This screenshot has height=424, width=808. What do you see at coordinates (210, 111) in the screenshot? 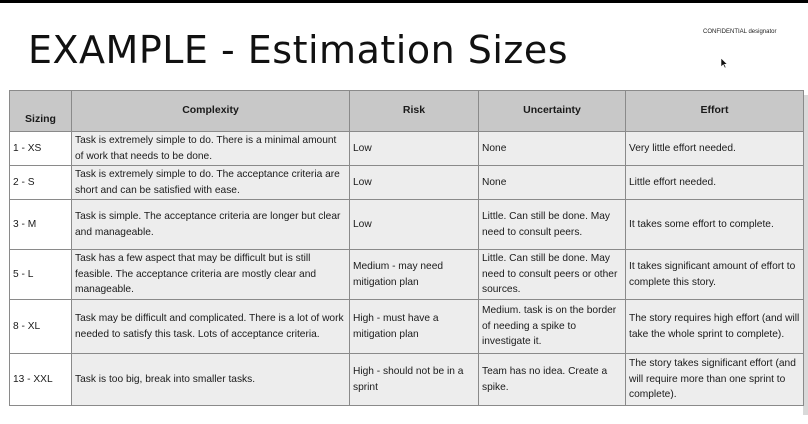
I see `header-complexity: Complexity` at bounding box center [210, 111].